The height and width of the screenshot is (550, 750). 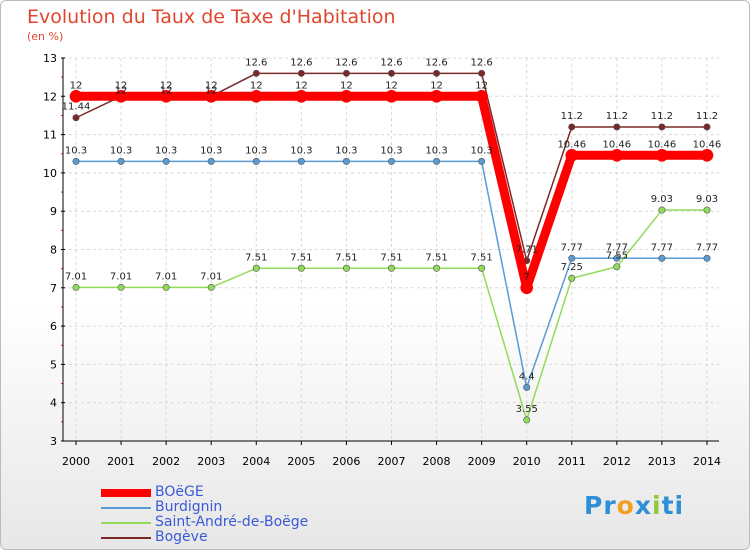 I want to click on data-label-2-2013: 9.03, so click(x=662, y=199).